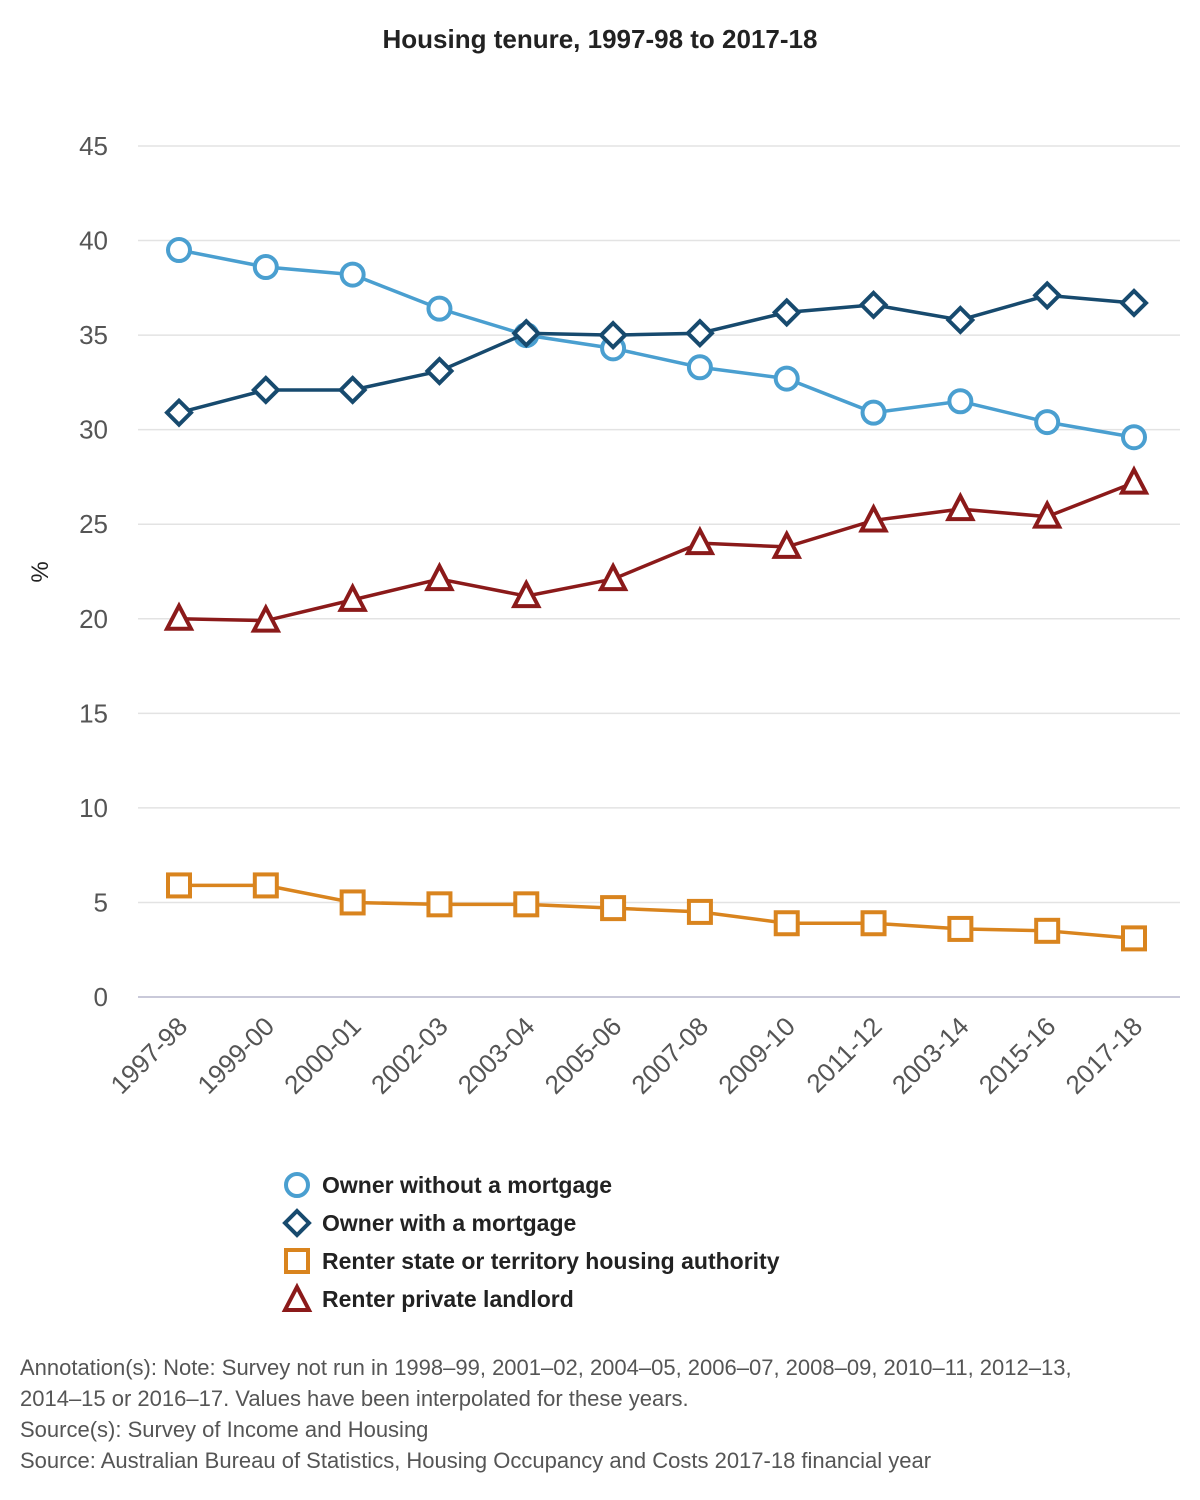  I want to click on x-tick-label: 2011-12, so click(843, 1054).